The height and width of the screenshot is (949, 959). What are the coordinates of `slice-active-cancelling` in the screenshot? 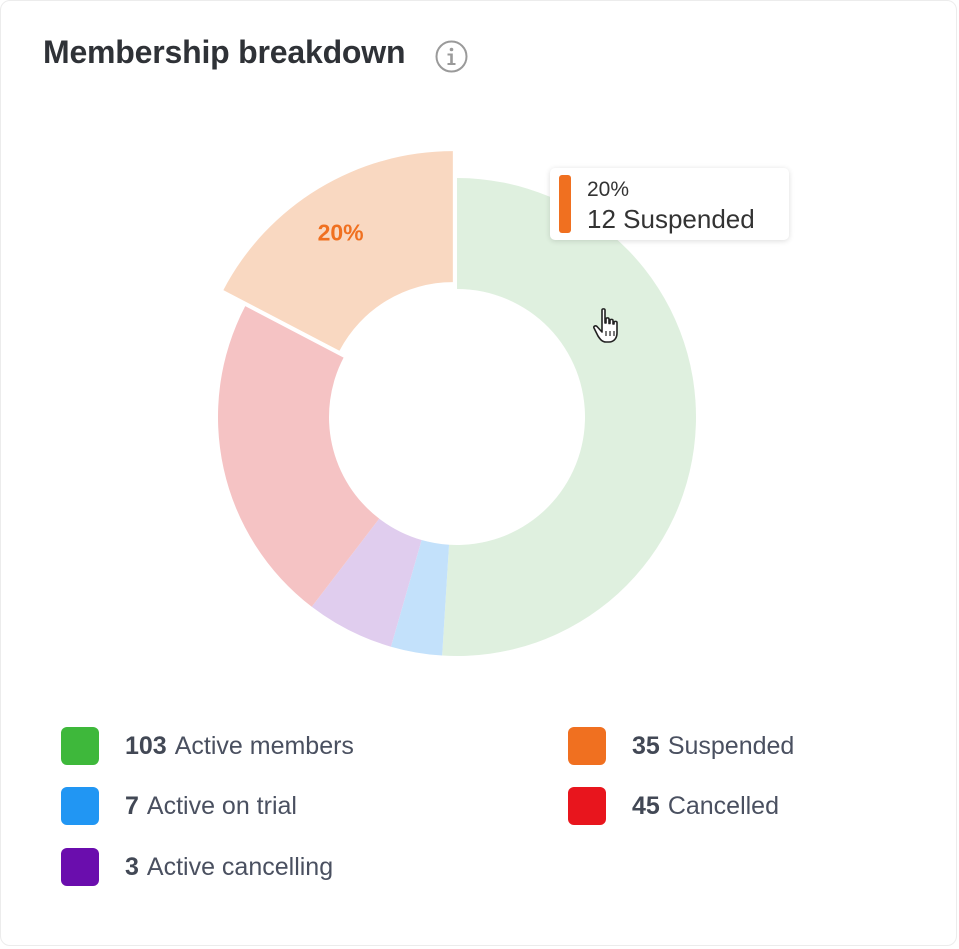 It's located at (366, 582).